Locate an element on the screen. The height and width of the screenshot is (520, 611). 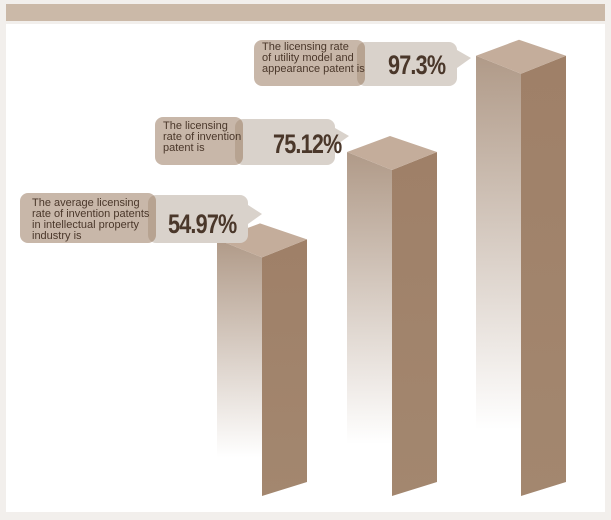
callout-line: The average licensing is located at coordinates (86, 203).